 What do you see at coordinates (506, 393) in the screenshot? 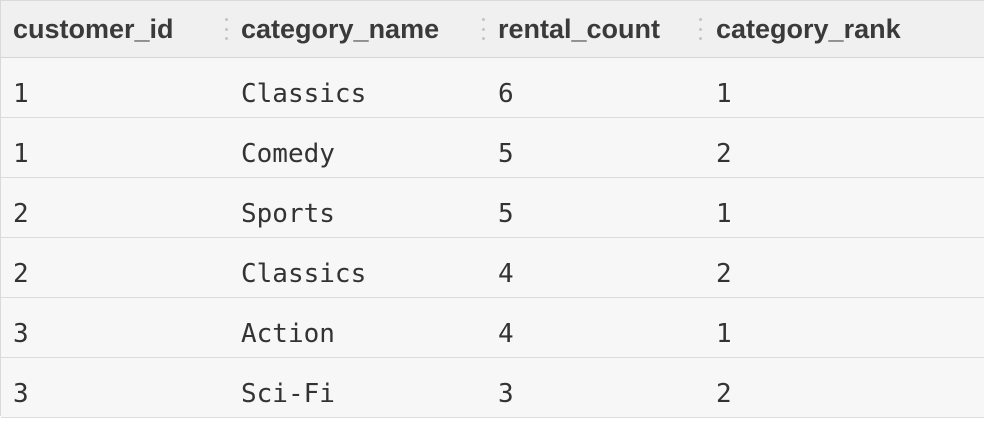
I see `cell-rental-count: 3` at bounding box center [506, 393].